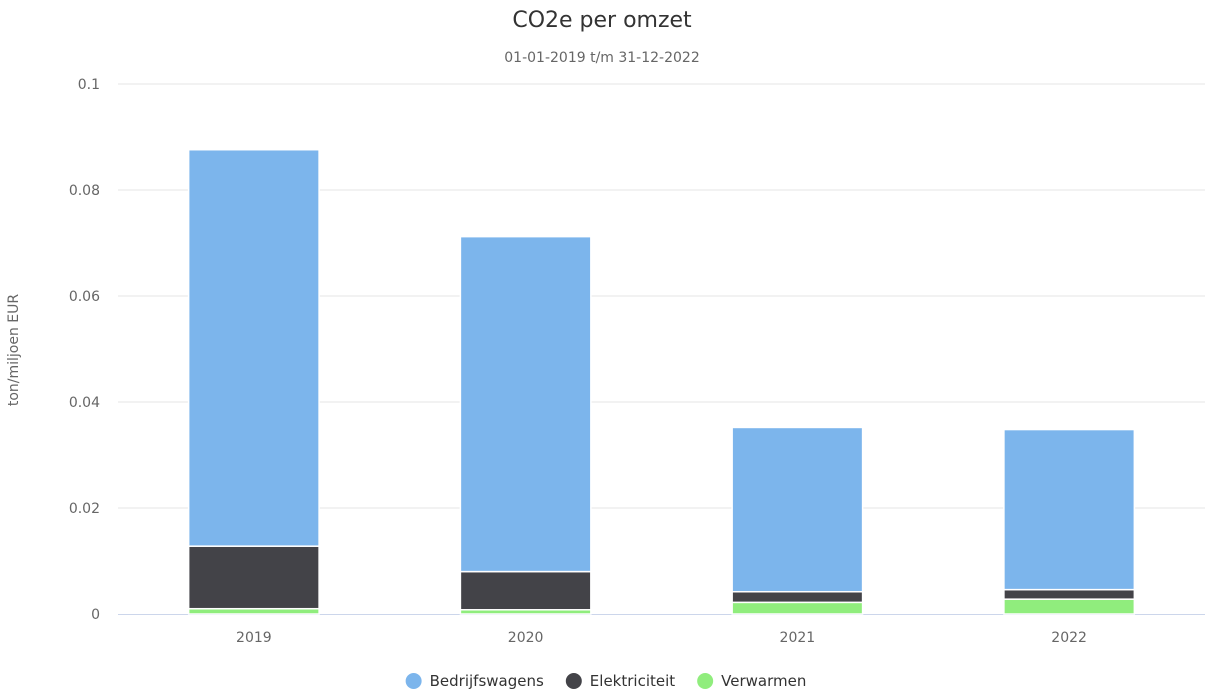  What do you see at coordinates (797, 608) in the screenshot?
I see `bar-verwarmen-2021` at bounding box center [797, 608].